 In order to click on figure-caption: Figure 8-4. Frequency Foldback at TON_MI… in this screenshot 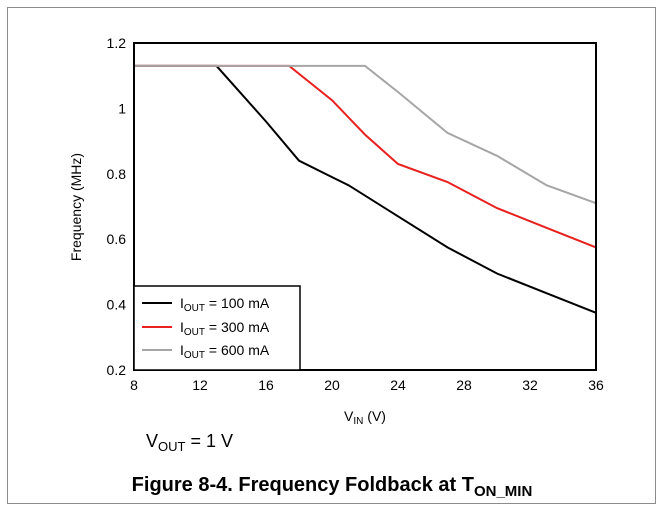, I will do `click(332, 487)`.